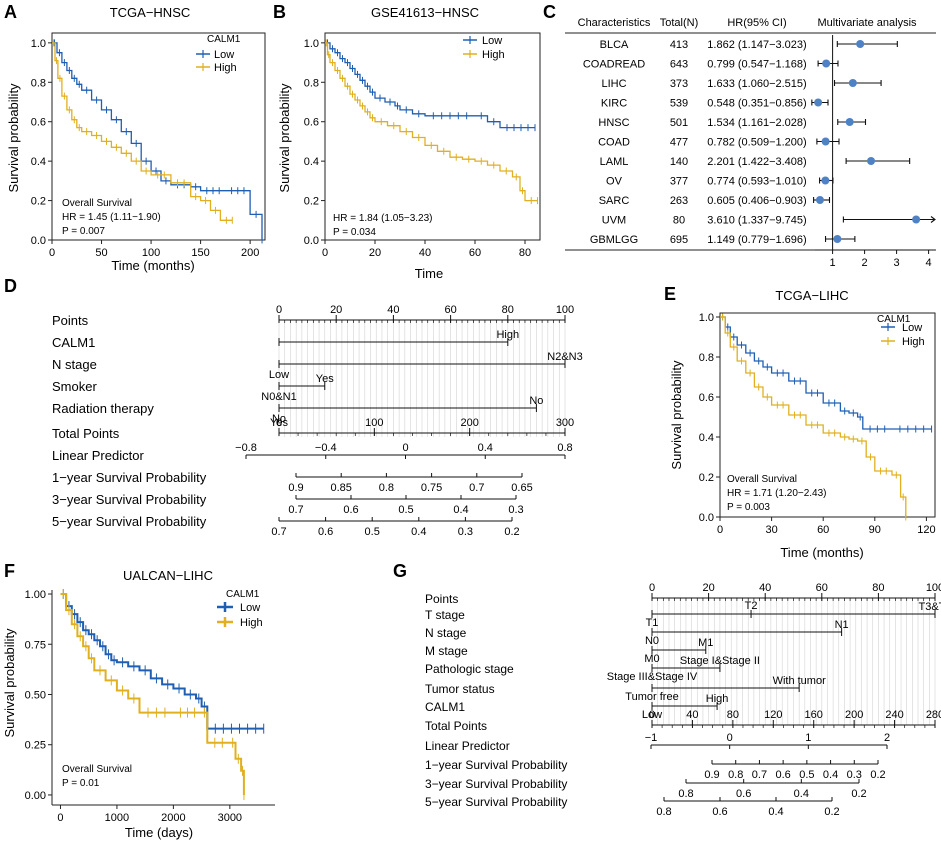  Describe the element at coordinates (311, 83) in the screenshot. I see `y-tick-label-b: 0.8` at that location.